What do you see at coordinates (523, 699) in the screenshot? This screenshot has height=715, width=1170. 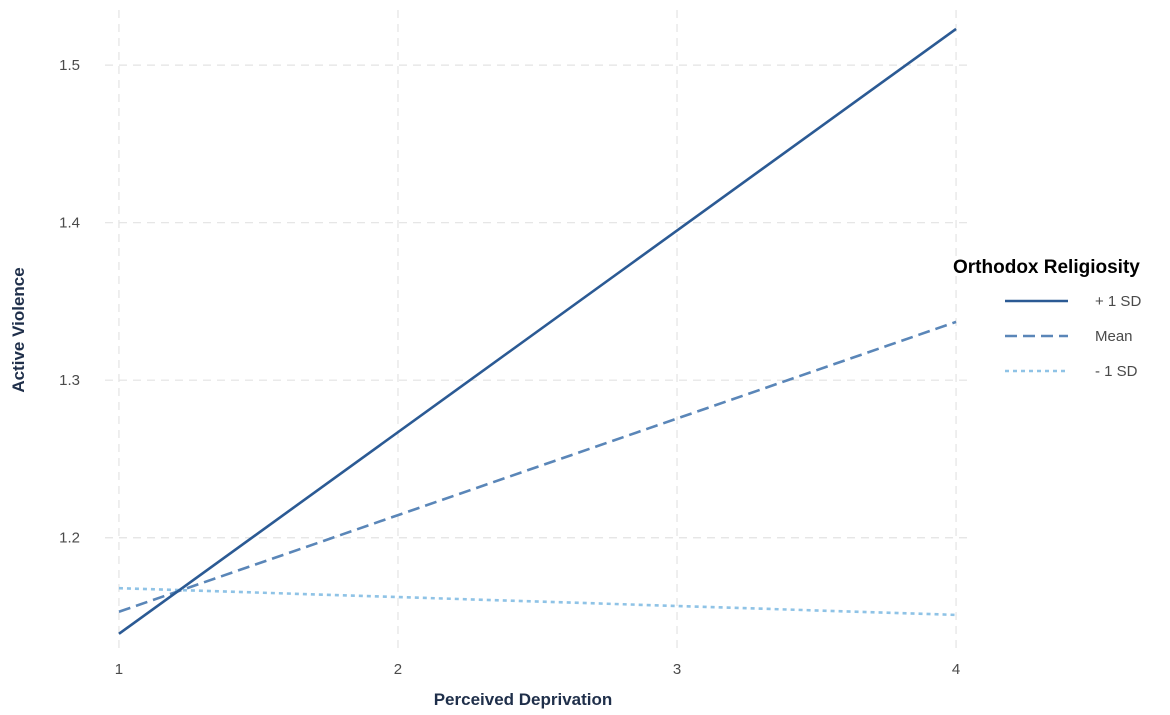 I see `x-axis-title: Perceived Deprivation` at bounding box center [523, 699].